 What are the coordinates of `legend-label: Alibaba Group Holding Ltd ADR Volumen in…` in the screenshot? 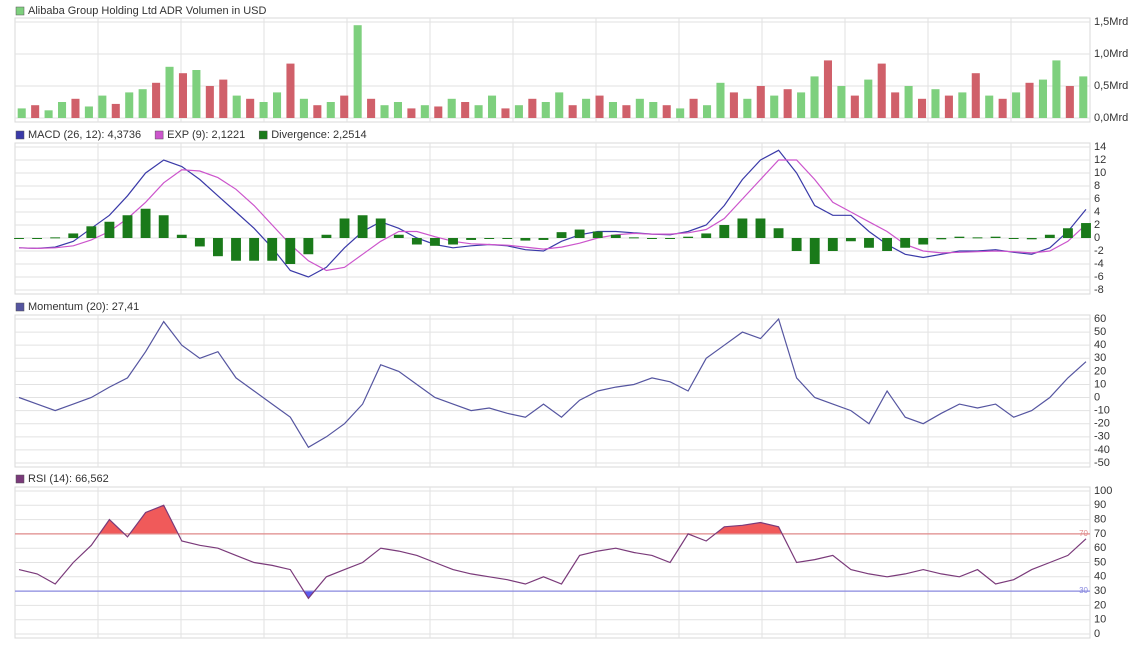 It's located at (147, 11).